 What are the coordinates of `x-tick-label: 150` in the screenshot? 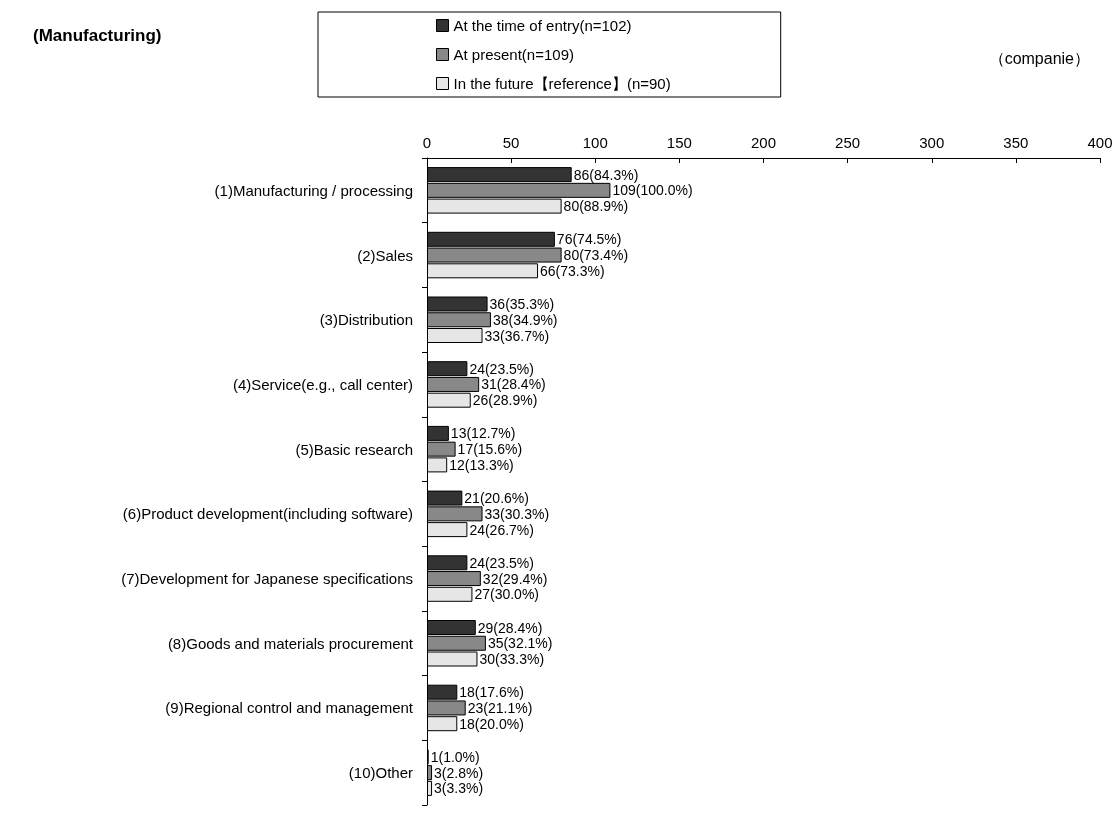 It's located at (679, 142).